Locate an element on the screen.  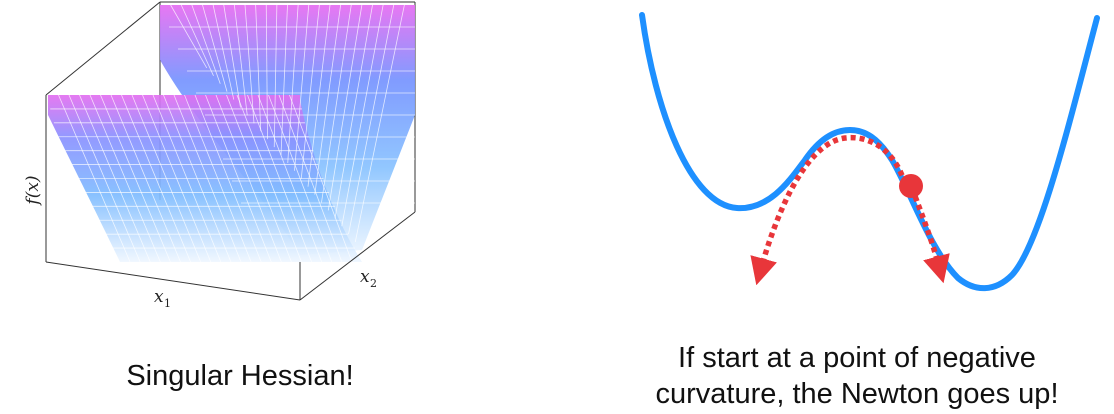
svg-text: 1 is located at coordinates (167, 303).